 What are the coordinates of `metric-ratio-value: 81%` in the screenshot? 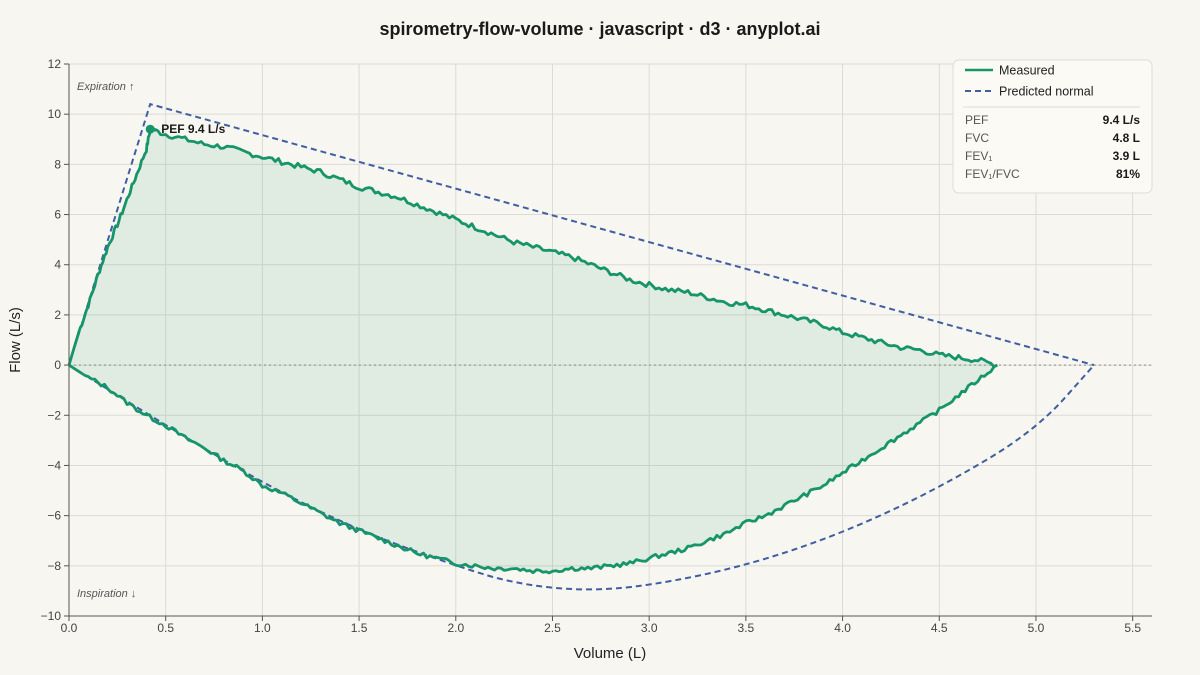 It's located at (1128, 174).